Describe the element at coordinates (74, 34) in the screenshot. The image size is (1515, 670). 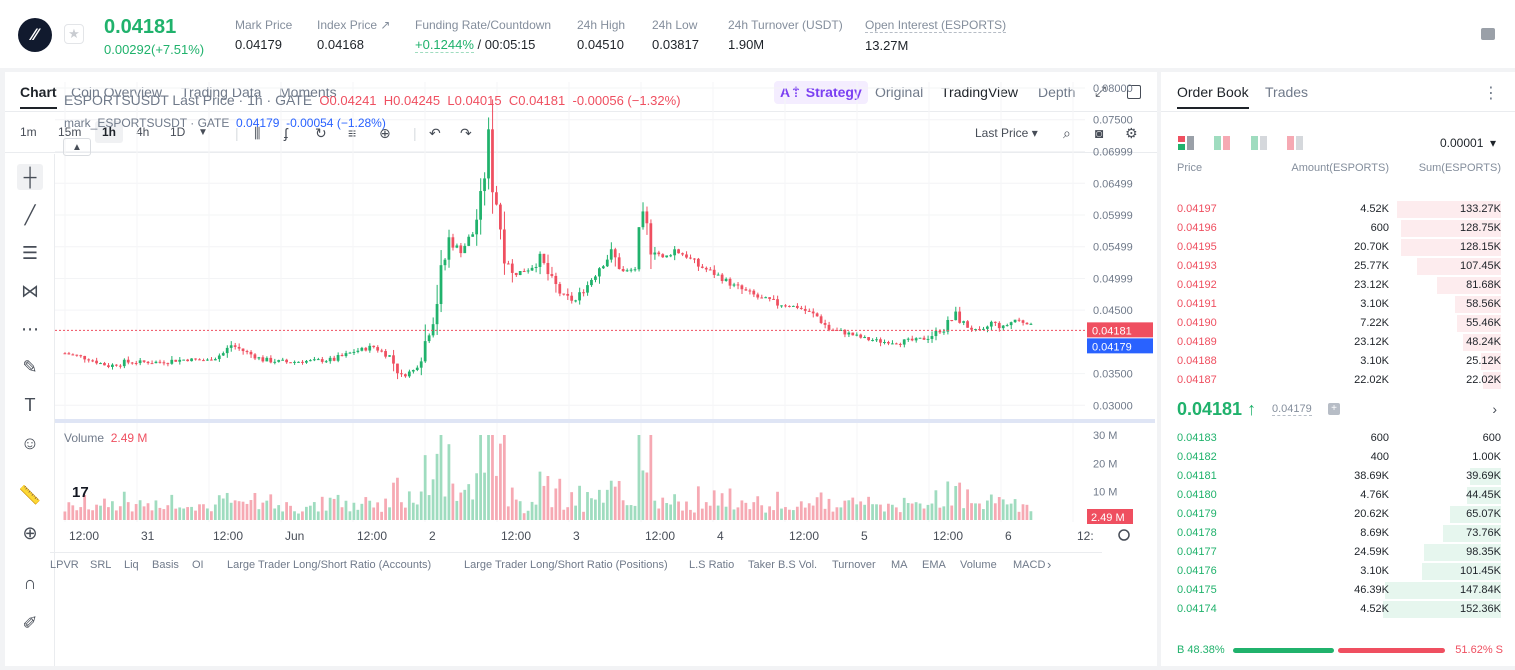
I see `favorite-star-icon: ★` at that location.